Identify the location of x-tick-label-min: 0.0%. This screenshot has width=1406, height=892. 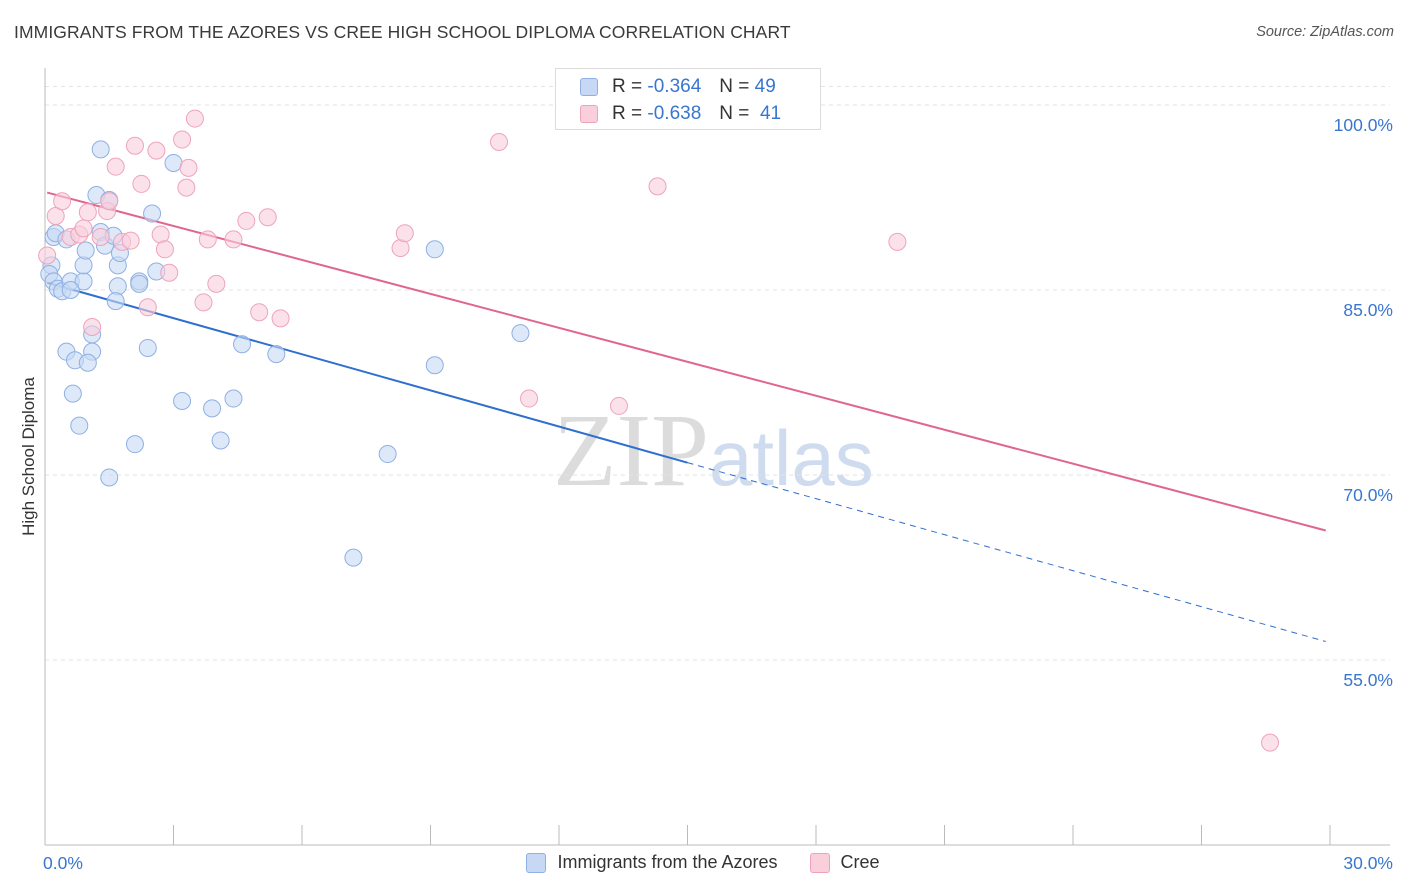
(63, 863).